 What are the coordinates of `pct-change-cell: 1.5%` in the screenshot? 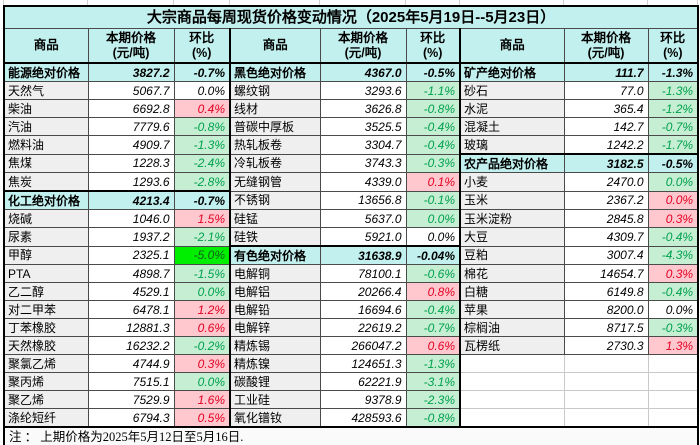 It's located at (202, 218).